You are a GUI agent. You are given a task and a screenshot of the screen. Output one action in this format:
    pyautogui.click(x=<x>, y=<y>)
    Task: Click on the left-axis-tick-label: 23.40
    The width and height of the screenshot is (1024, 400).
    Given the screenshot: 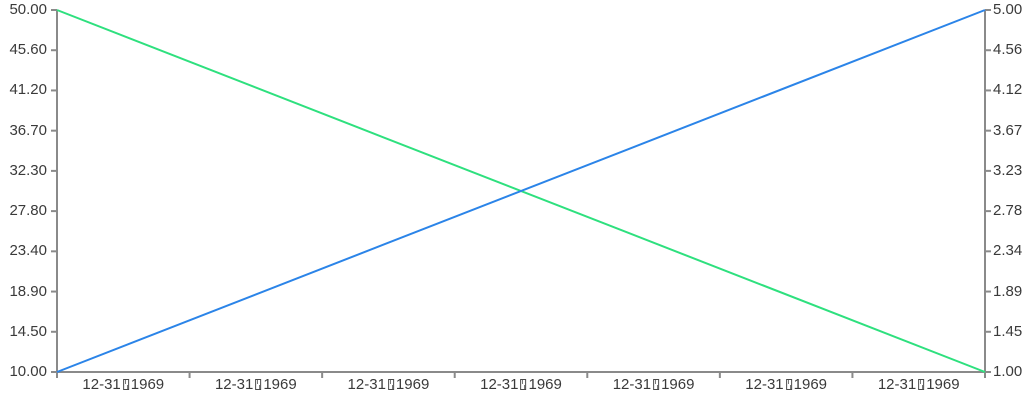 What is the action you would take?
    pyautogui.click(x=28, y=251)
    